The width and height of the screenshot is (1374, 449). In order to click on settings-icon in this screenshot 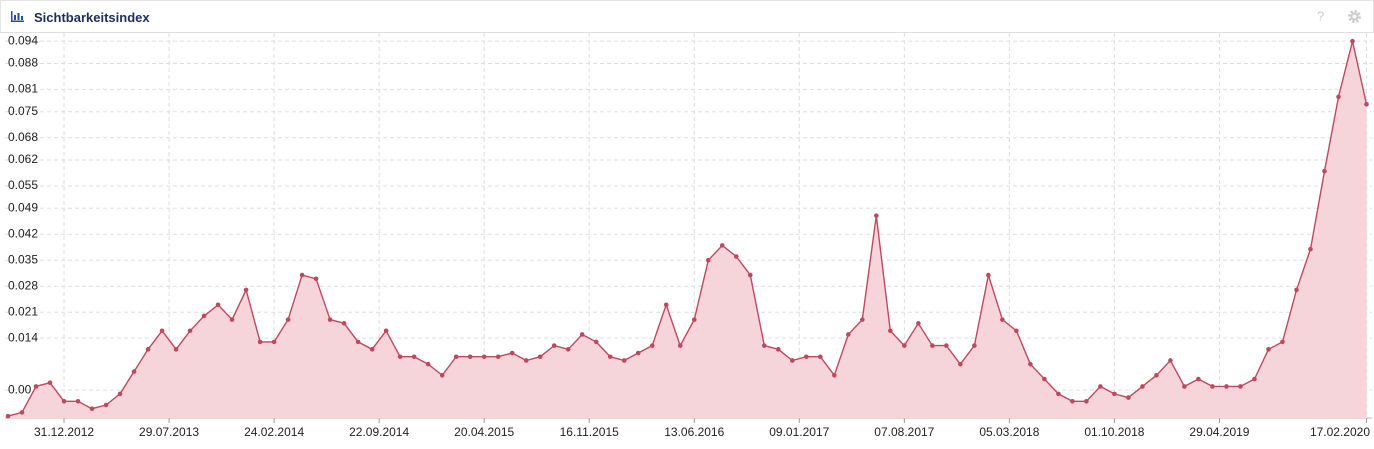, I will do `click(1354, 16)`.